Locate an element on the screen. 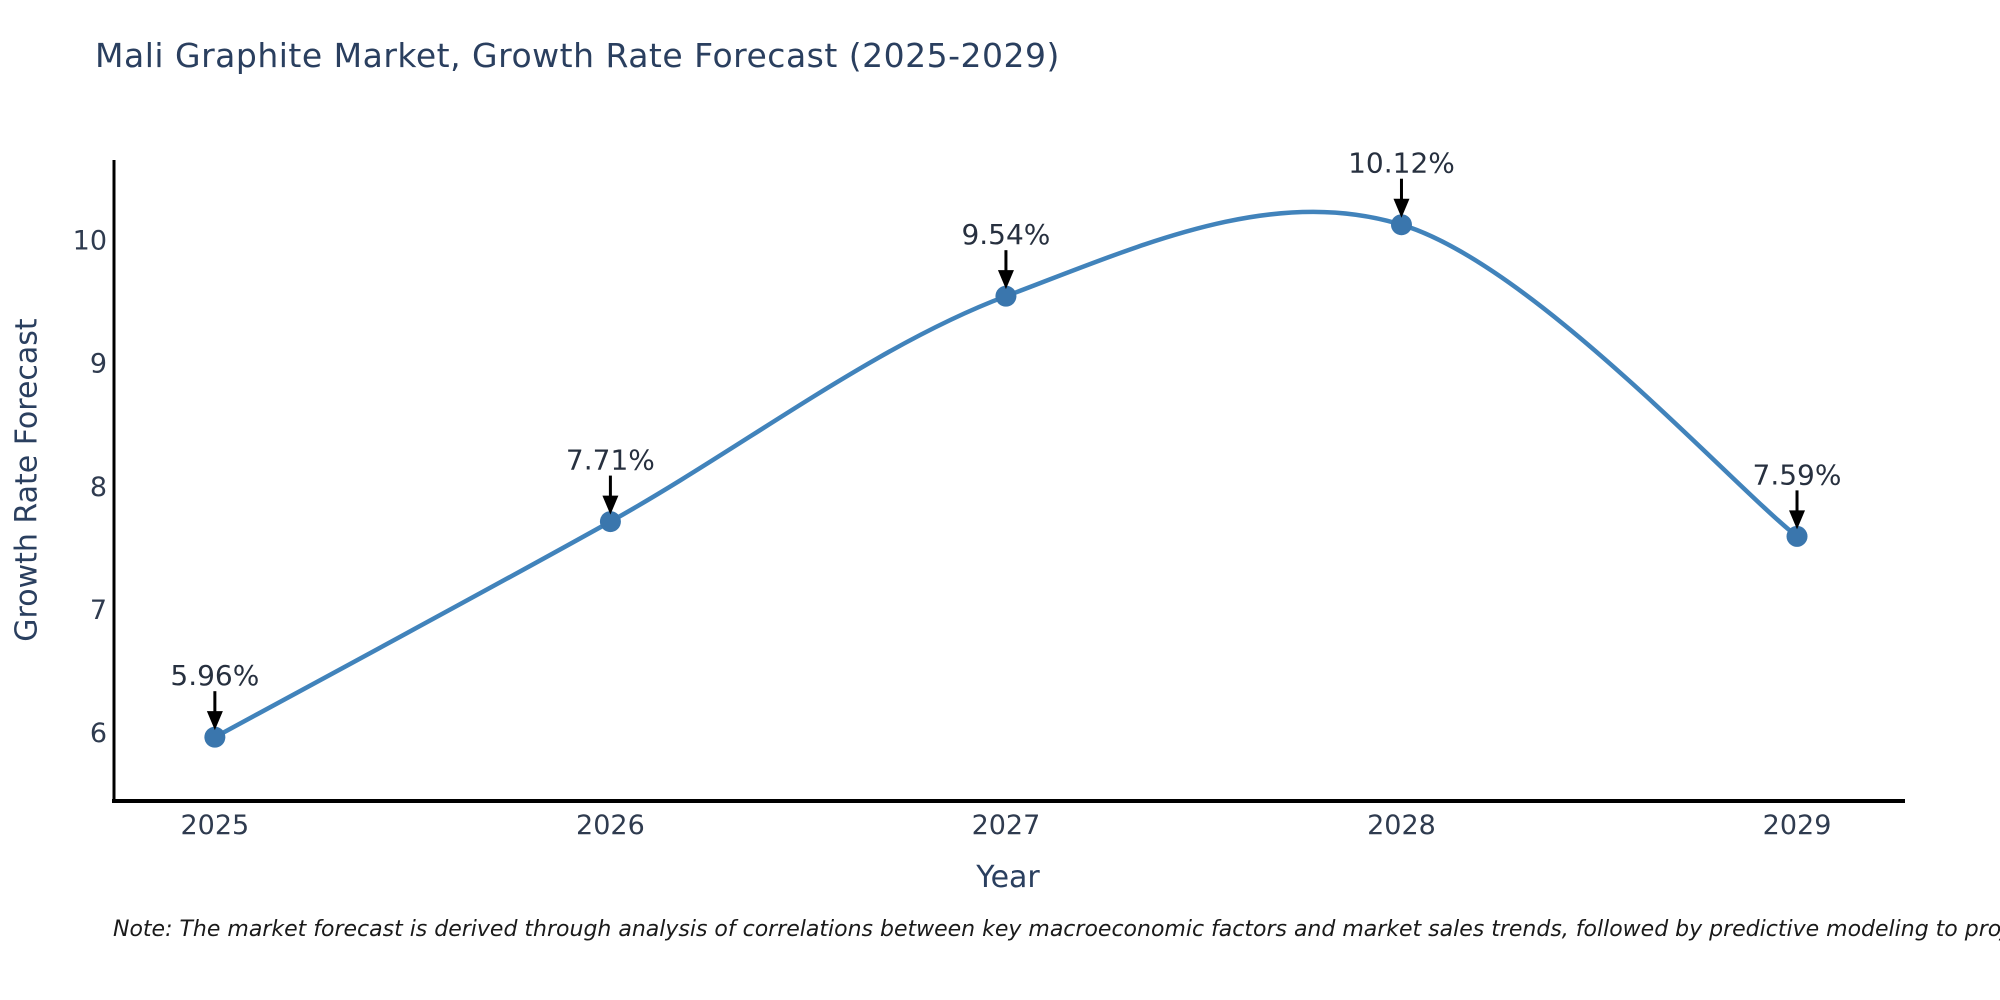 The width and height of the screenshot is (2000, 1000). x-tick-label: 2028 is located at coordinates (1401, 825).